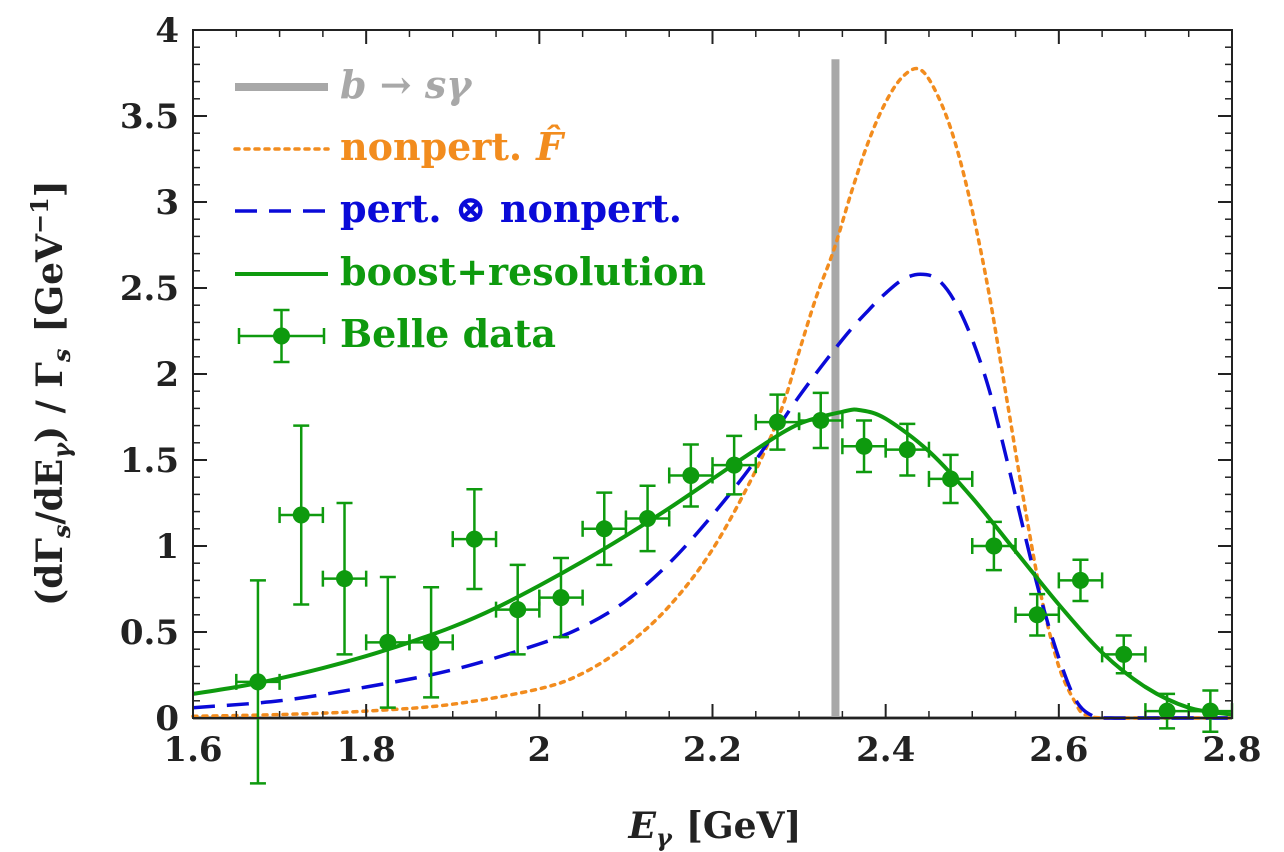  What do you see at coordinates (167, 31) in the screenshot?
I see `y-tick-label: 4` at bounding box center [167, 31].